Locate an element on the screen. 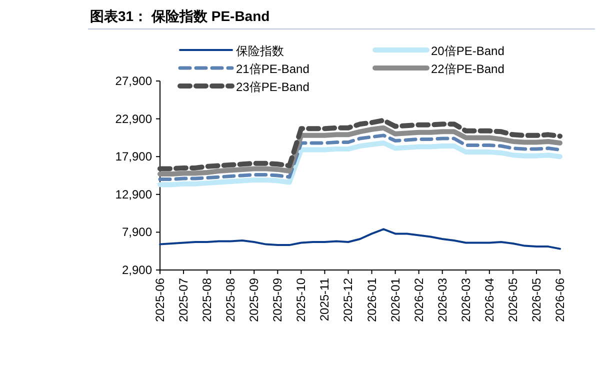 The image size is (615, 372). y-tick-label: 27,900 is located at coordinates (133, 81).